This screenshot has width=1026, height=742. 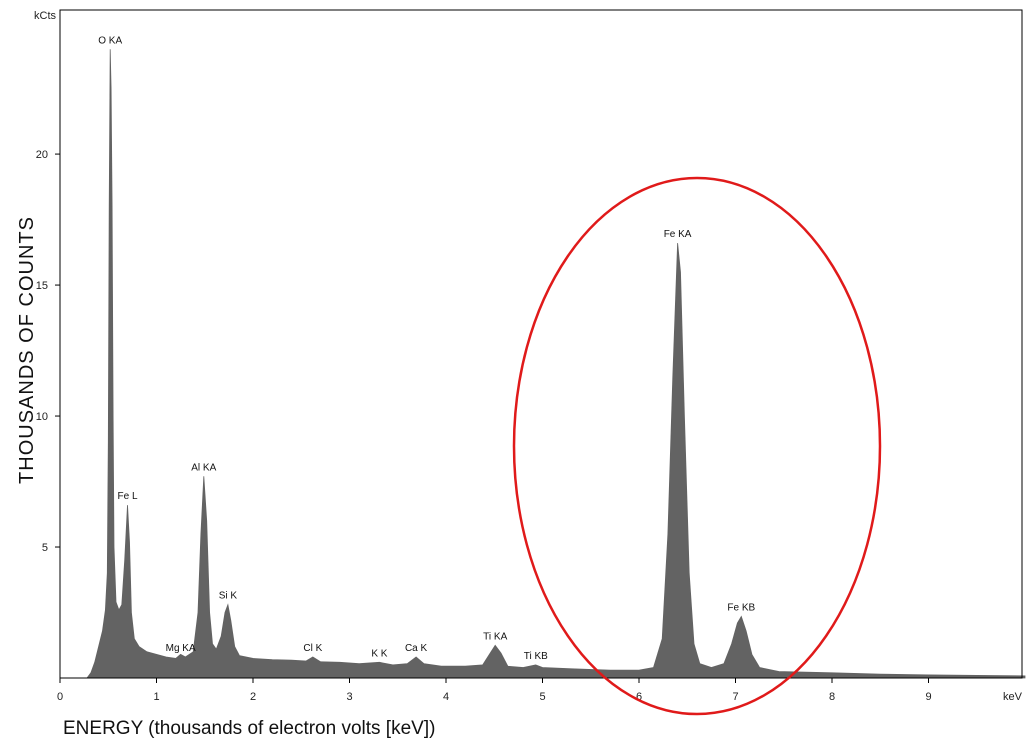 I want to click on peak-label: Mg KA, so click(x=181, y=648).